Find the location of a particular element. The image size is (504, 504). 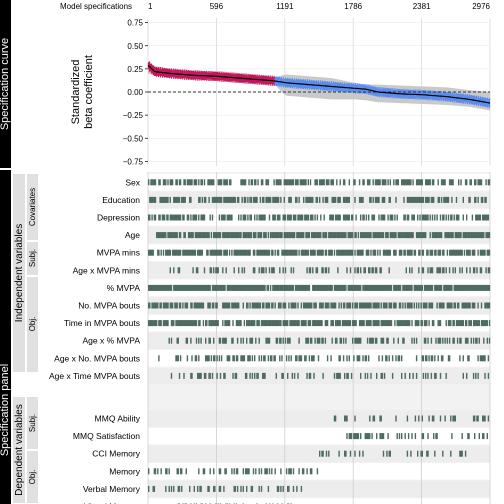

x-axis-title: Model specifications is located at coordinates (96, 6).